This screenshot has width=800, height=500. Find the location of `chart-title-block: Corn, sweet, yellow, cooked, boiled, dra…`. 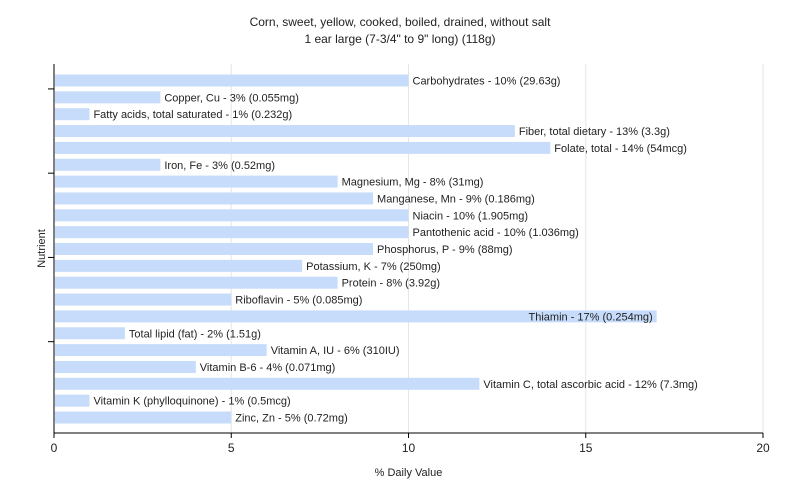

chart-title-block: Corn, sweet, yellow, cooked, boiled, dra… is located at coordinates (400, 31).